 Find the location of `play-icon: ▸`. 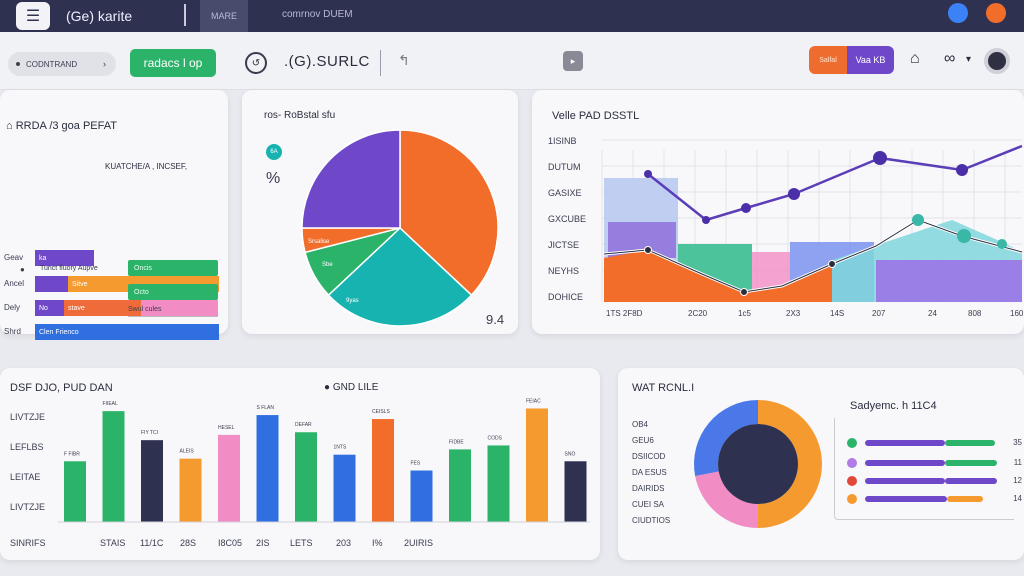

play-icon: ▸ is located at coordinates (573, 61).